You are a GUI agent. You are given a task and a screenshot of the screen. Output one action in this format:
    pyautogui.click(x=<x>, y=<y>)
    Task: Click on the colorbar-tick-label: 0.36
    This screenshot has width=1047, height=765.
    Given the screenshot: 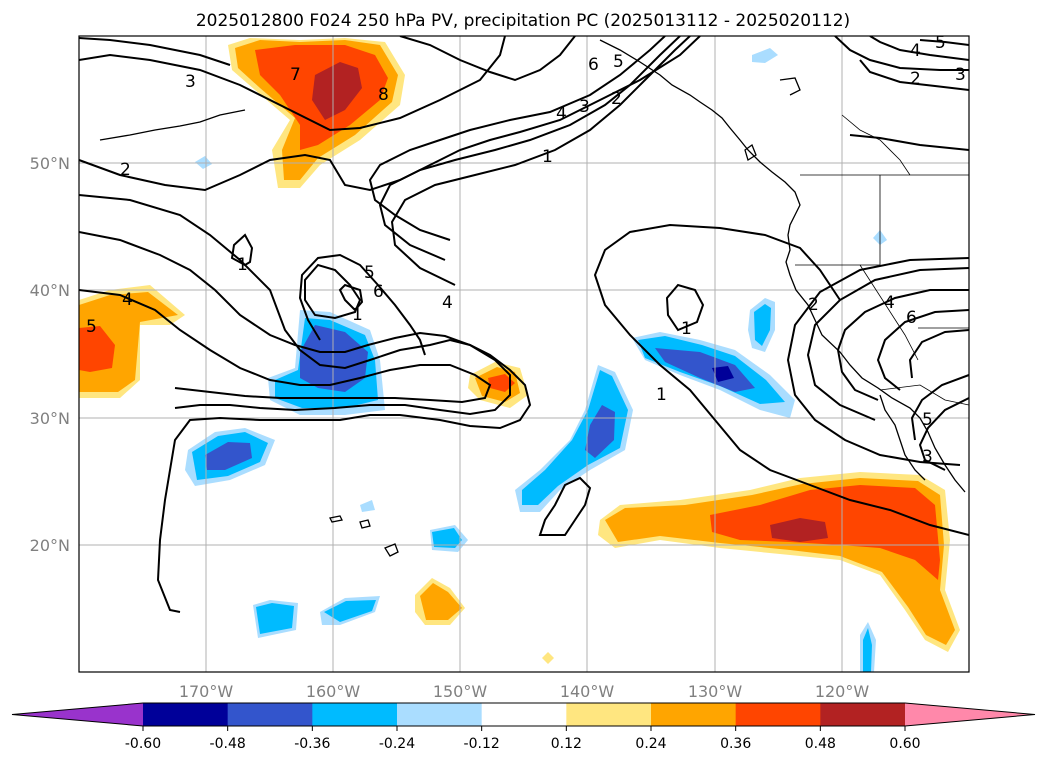 What is the action you would take?
    pyautogui.click(x=735, y=744)
    